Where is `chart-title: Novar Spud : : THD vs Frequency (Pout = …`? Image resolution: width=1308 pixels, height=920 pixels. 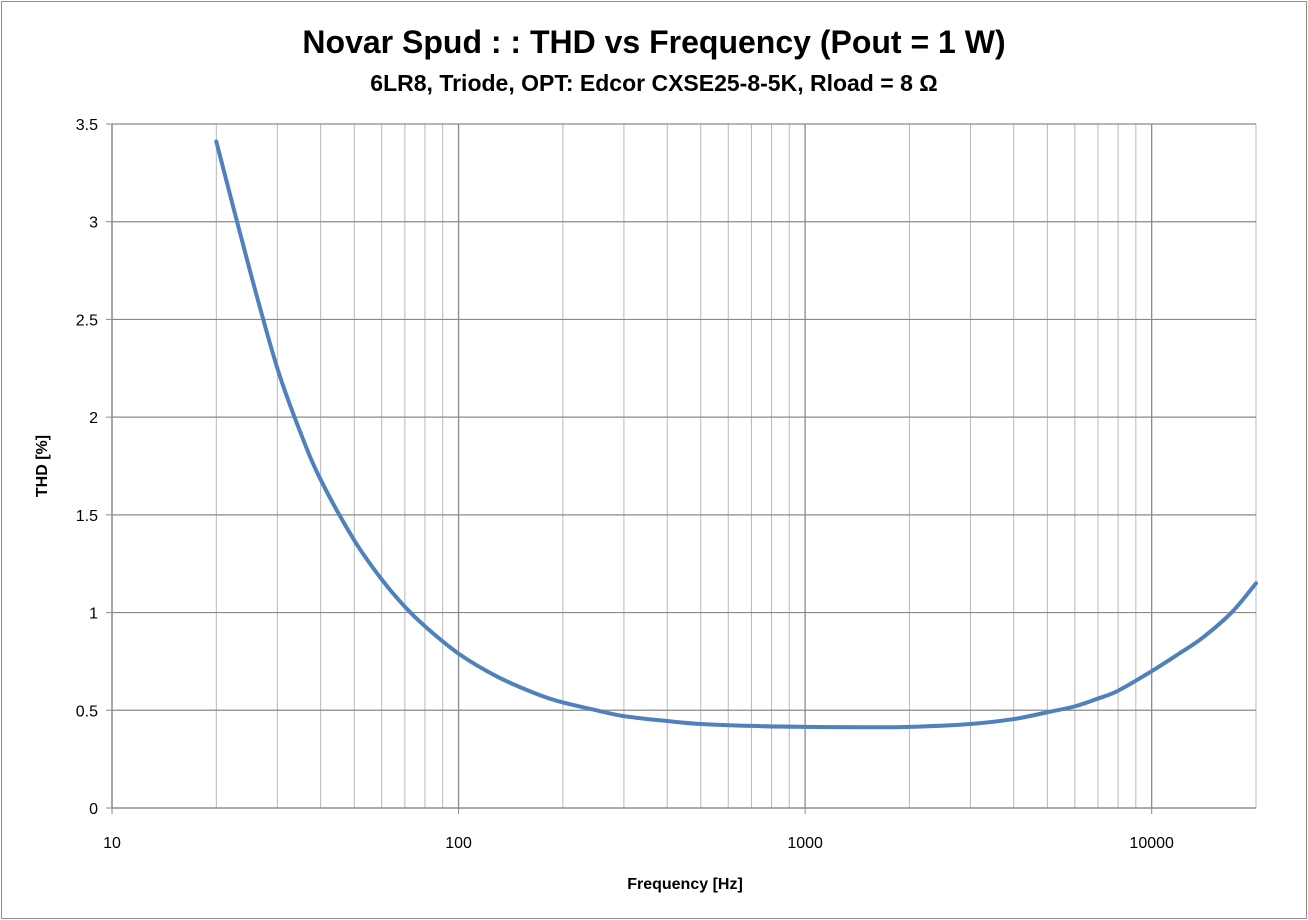
chart-title: Novar Spud : : THD vs Frequency (Pout = … is located at coordinates (654, 42).